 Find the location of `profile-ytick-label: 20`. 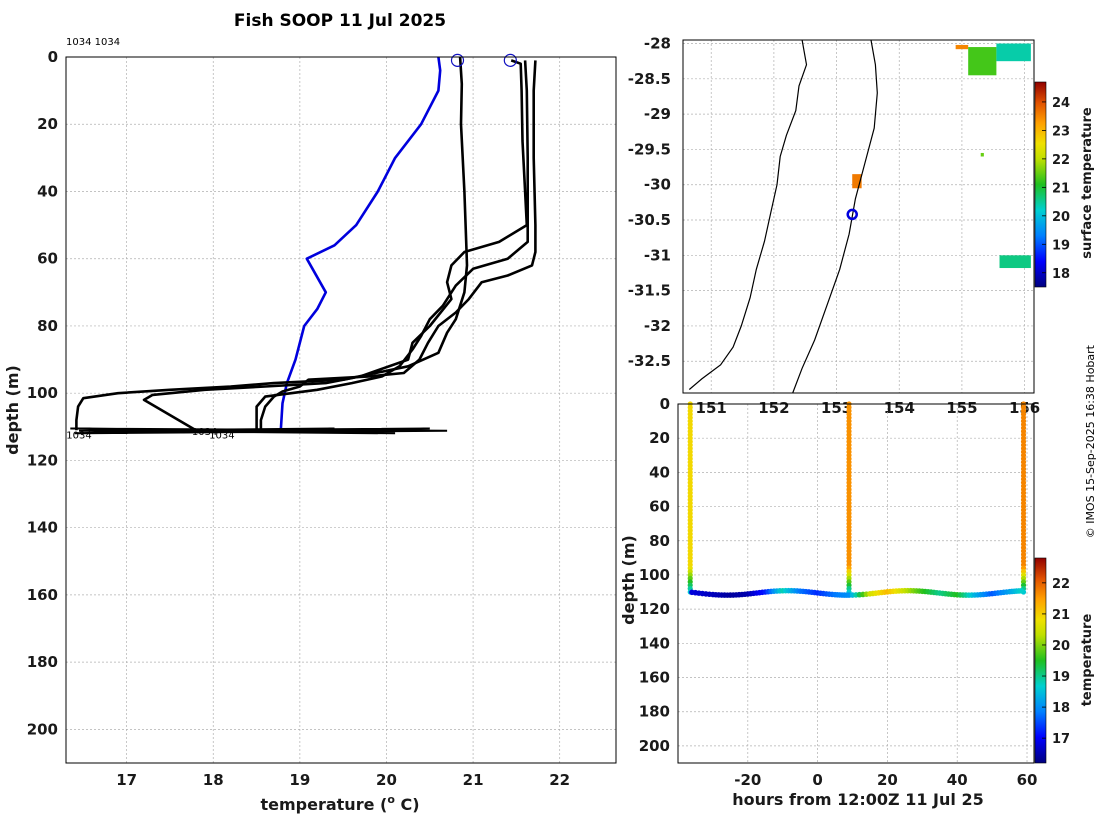

profile-ytick-label: 20 is located at coordinates (47, 124).